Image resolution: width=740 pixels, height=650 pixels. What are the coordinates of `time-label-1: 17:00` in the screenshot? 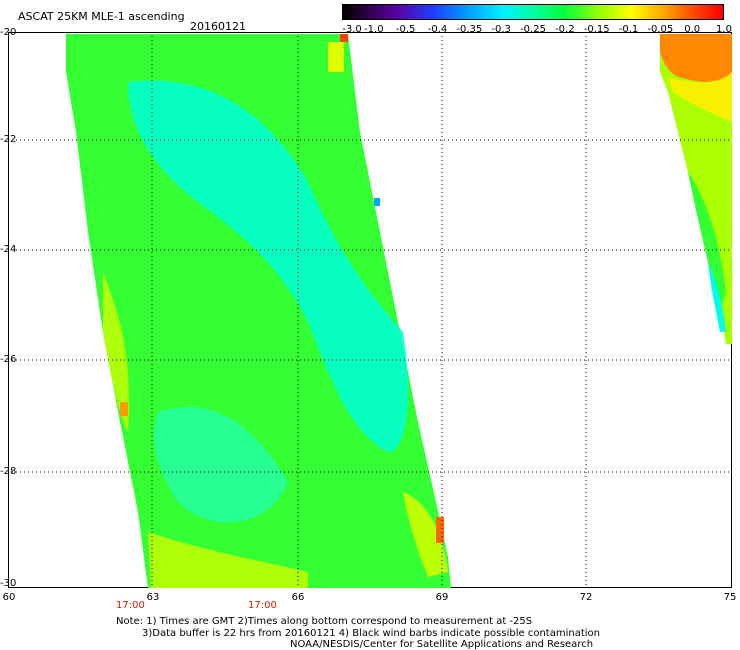 It's located at (130, 605).